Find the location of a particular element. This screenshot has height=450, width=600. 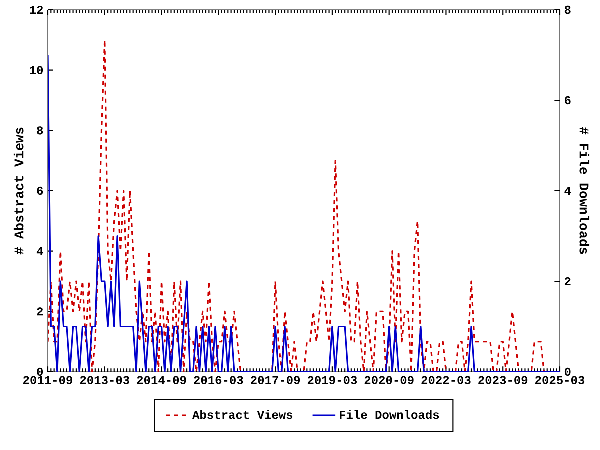

y2-tick-label: 2 is located at coordinates (567, 281).